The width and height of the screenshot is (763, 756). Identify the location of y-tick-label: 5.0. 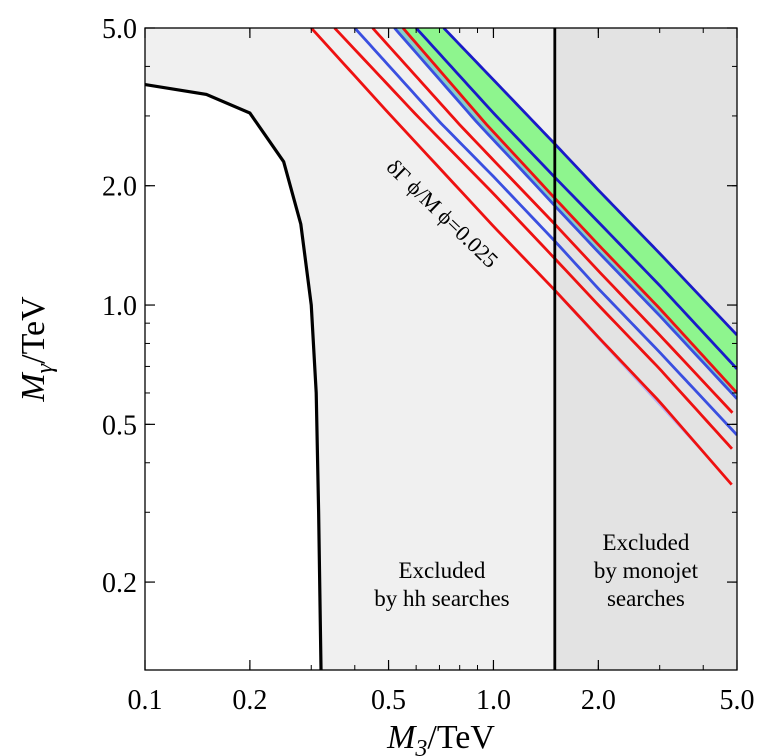
(119, 29).